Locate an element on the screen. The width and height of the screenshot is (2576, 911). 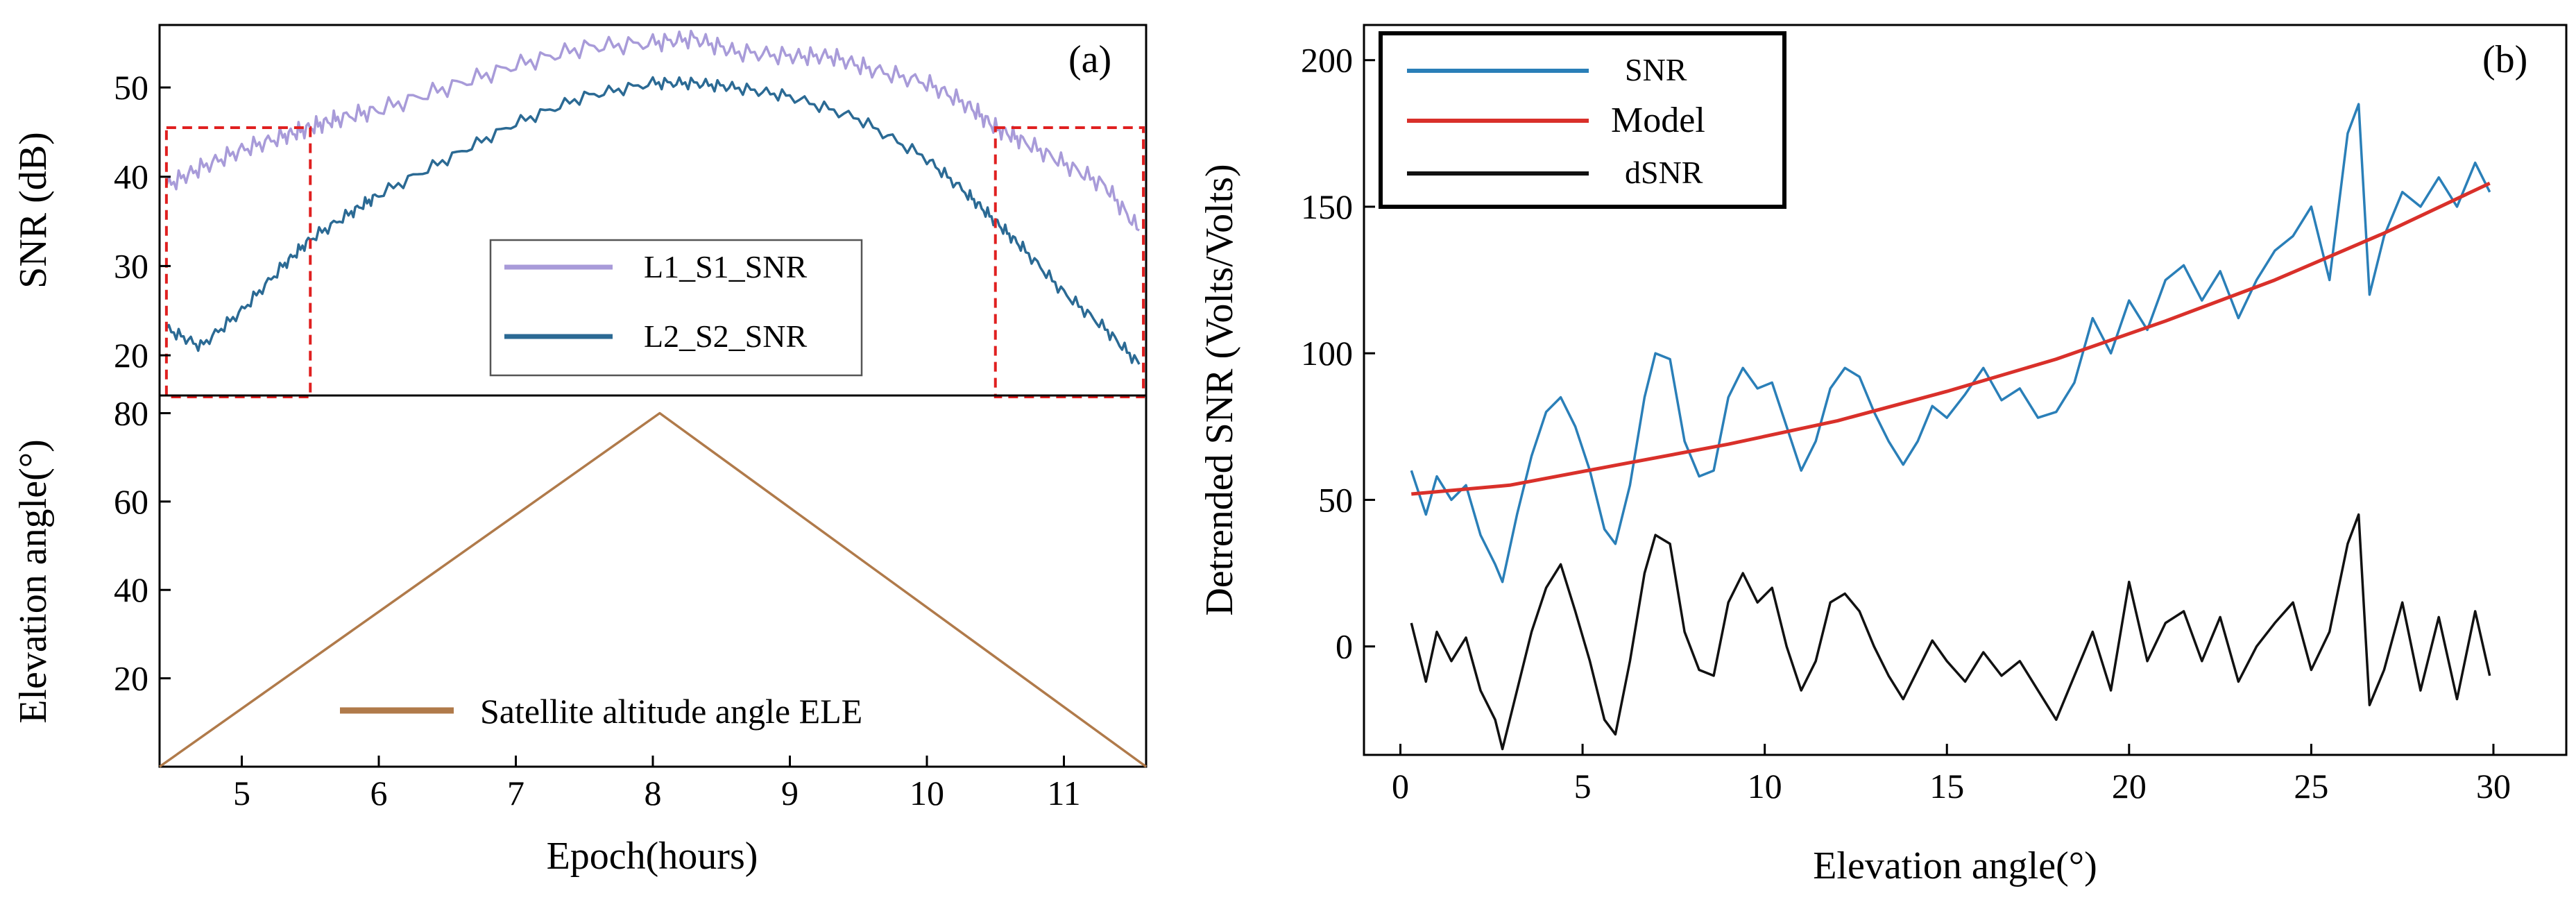
panel-b-y-tick-label: 50 is located at coordinates (1335, 499).